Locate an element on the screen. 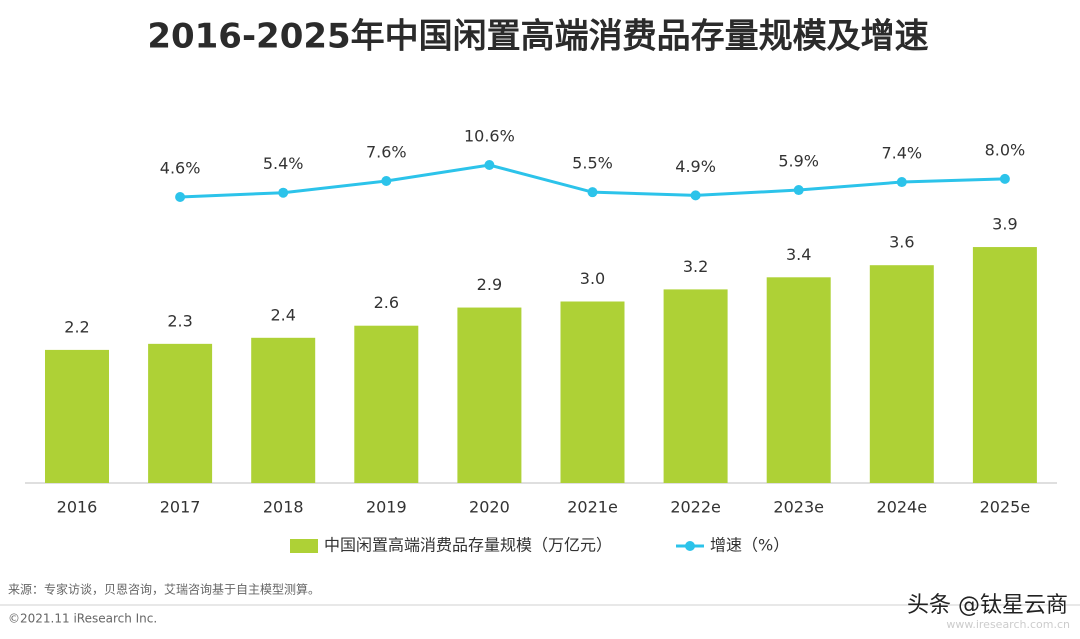  line-value-label: 5.9% is located at coordinates (798, 161).